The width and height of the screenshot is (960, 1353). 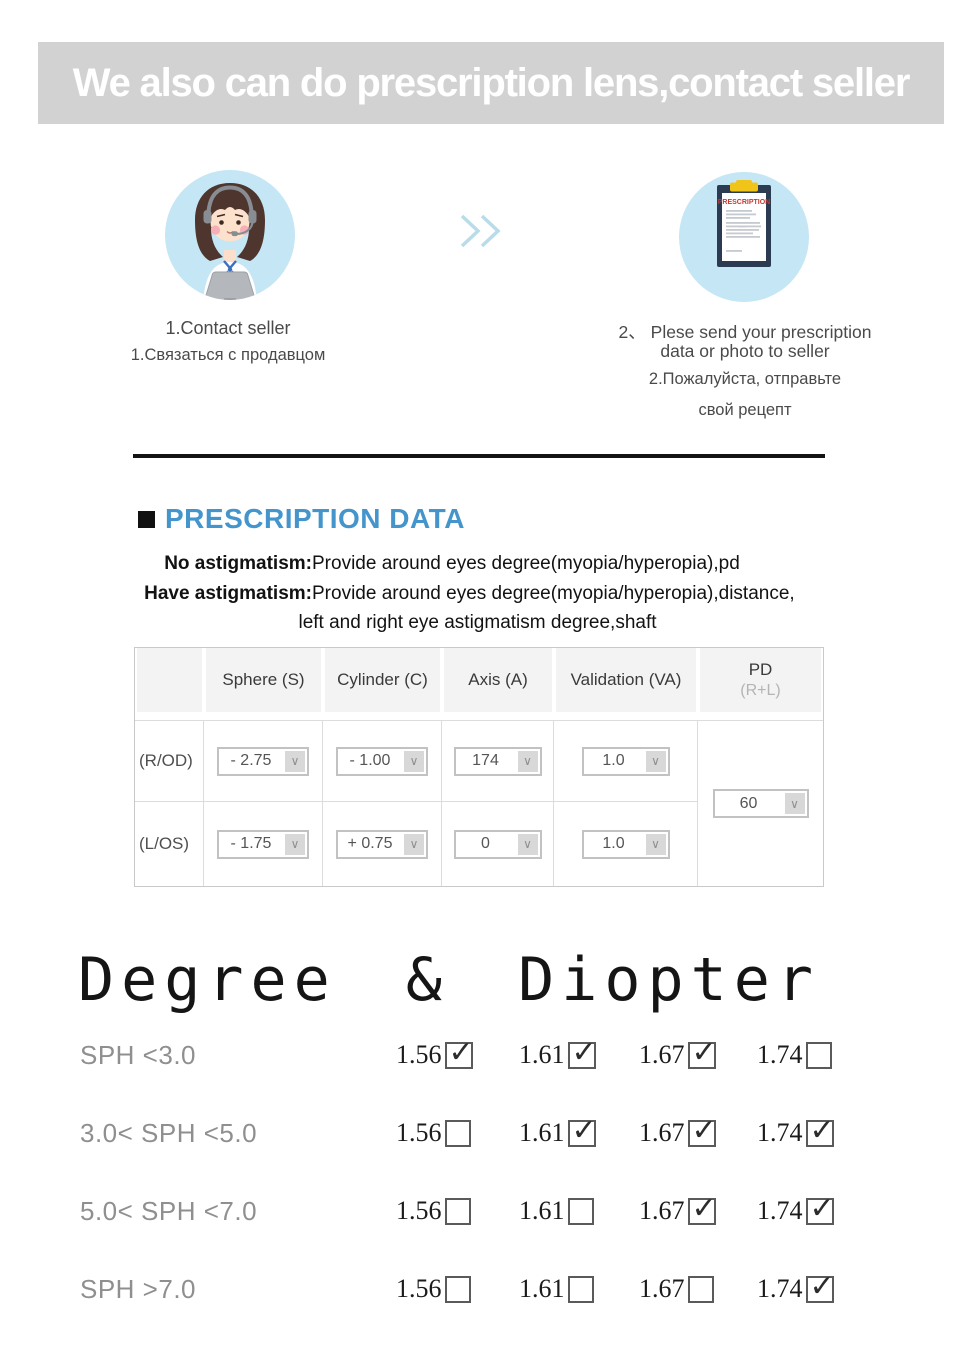 I want to click on clipboard-title: PRESCRIPTION, so click(x=744, y=202).